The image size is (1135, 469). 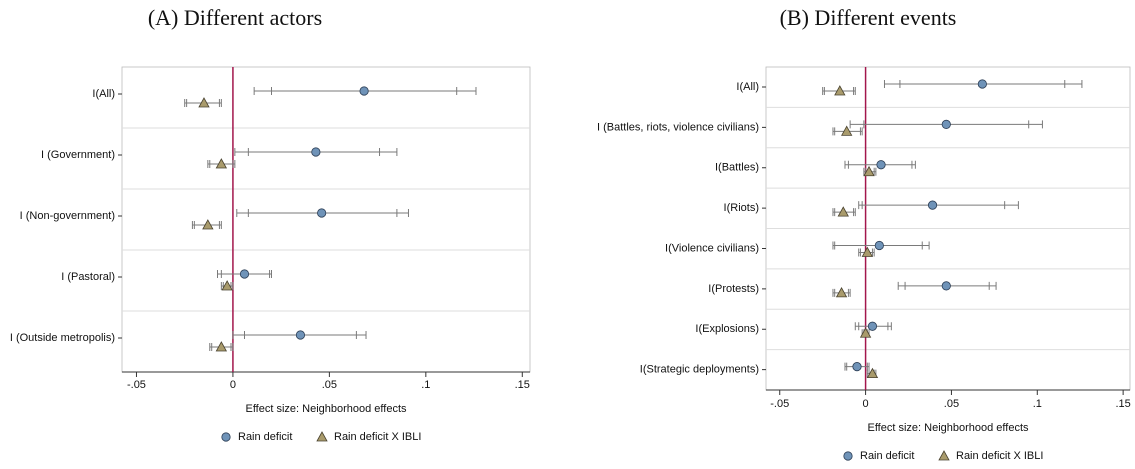 What do you see at coordinates (88, 277) in the screenshot?
I see `y-tick-label: I (Pastoral)` at bounding box center [88, 277].